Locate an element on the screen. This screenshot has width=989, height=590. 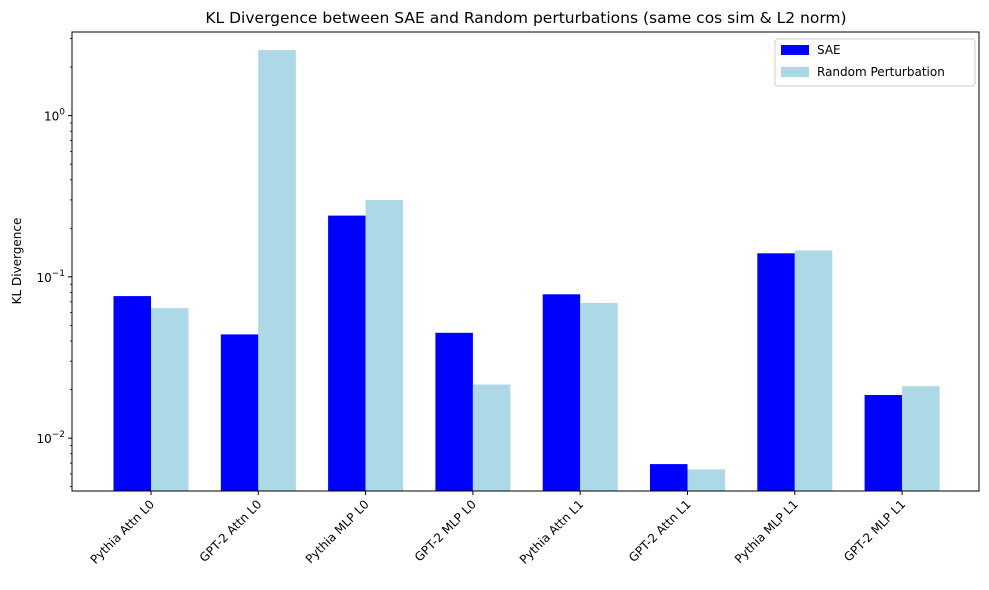
bar-sae-gpt-2-mlp-l1 is located at coordinates (883, 443).